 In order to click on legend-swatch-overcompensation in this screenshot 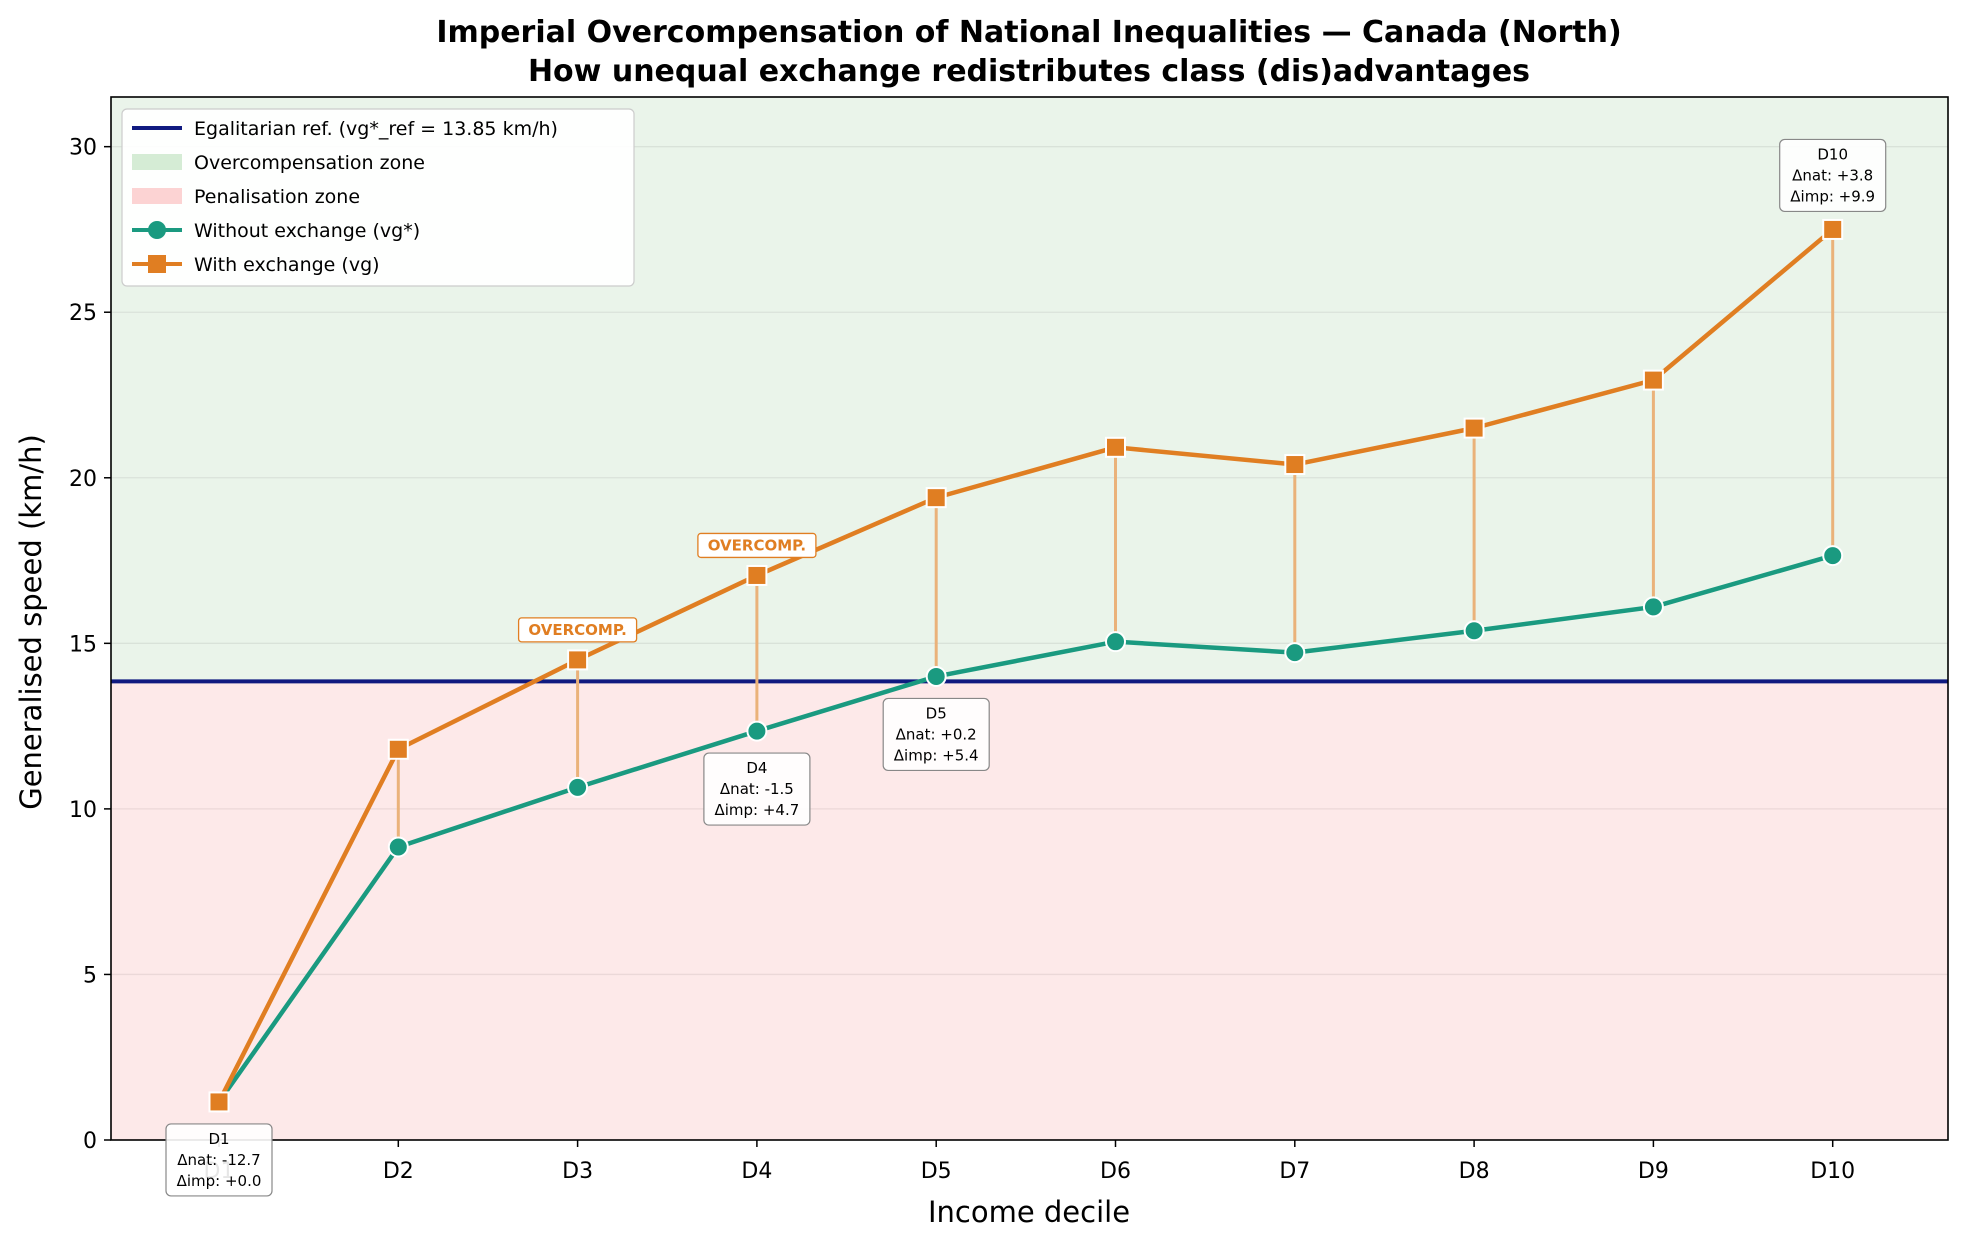, I will do `click(157, 162)`.